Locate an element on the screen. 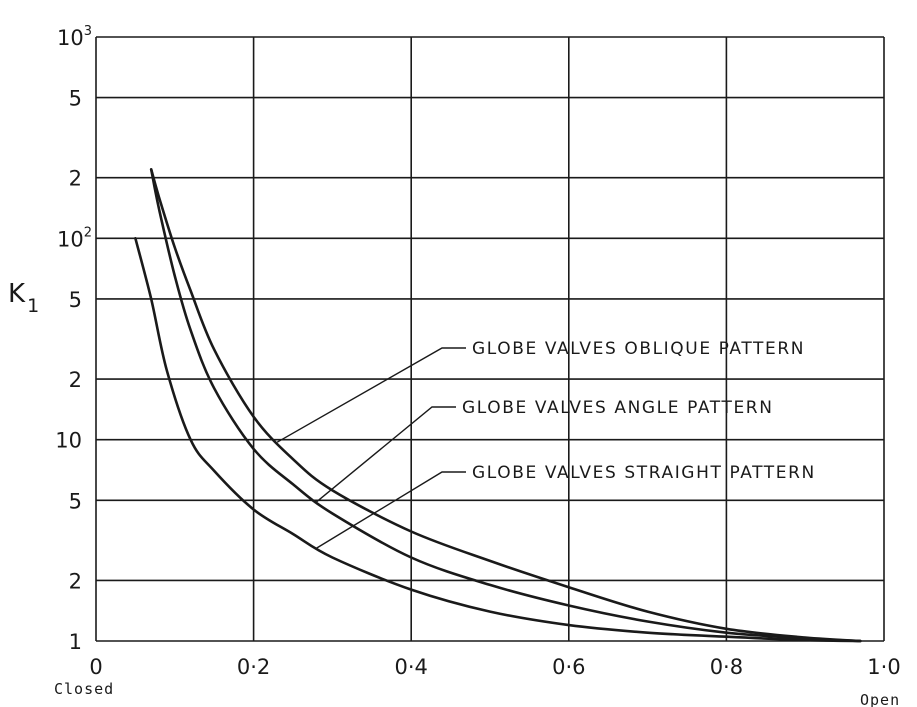 This screenshot has width=917, height=707. y-tick-label: 10² is located at coordinates (74, 238).